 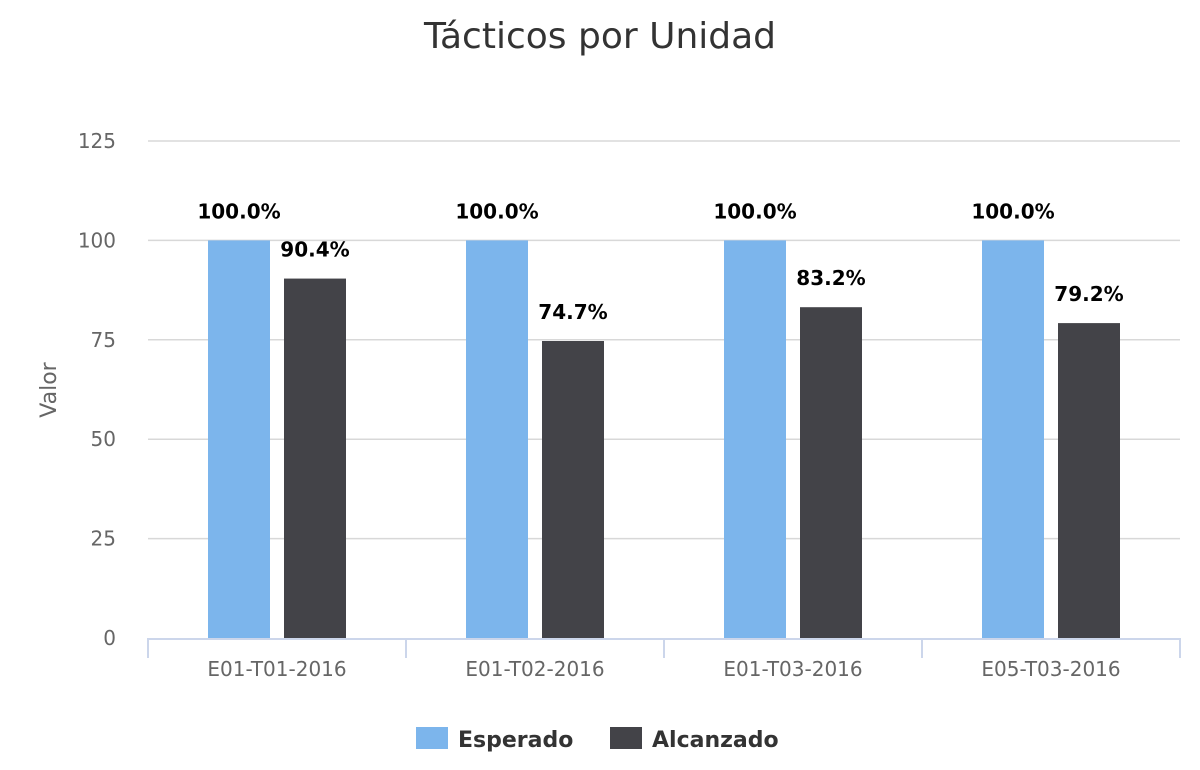 What do you see at coordinates (1050, 669) in the screenshot?
I see `x-tick-label: E05-T03-2016` at bounding box center [1050, 669].